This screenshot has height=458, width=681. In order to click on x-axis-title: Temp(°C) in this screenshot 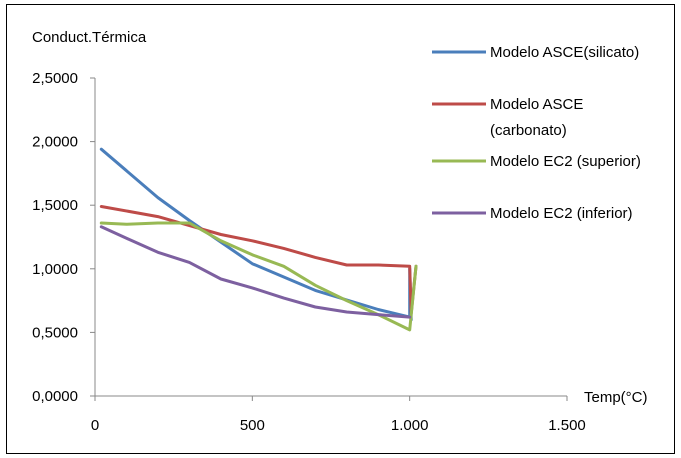, I will do `click(616, 397)`.